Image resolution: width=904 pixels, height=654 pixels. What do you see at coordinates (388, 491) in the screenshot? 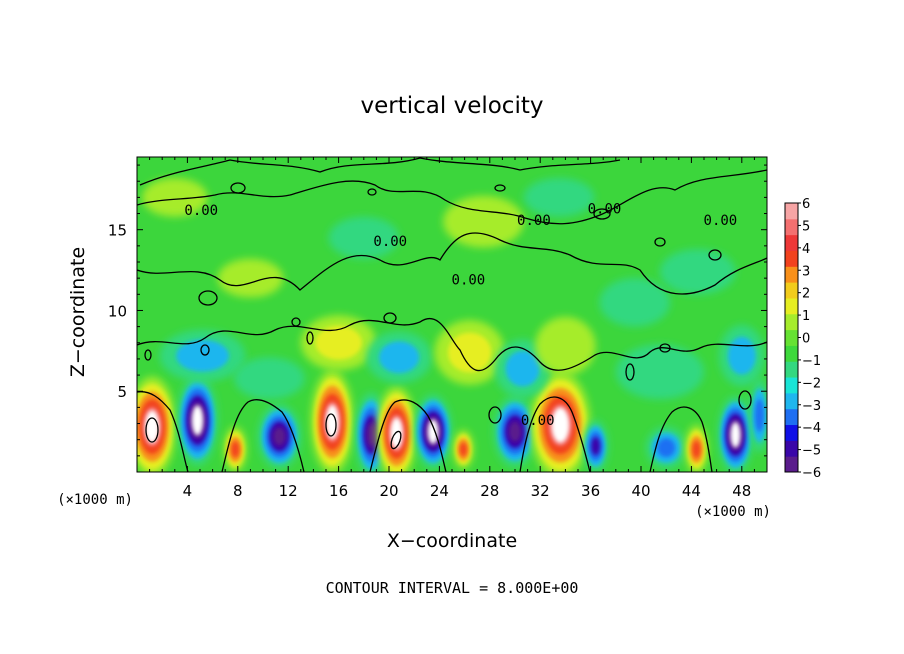
I see `x-tick-label: 20` at bounding box center [388, 491].